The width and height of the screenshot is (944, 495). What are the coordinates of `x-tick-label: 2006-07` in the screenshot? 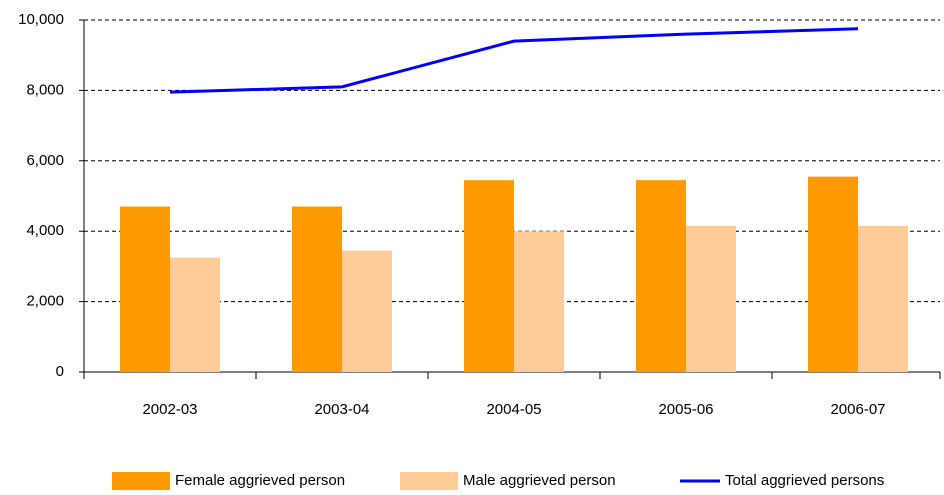 It's located at (857, 409).